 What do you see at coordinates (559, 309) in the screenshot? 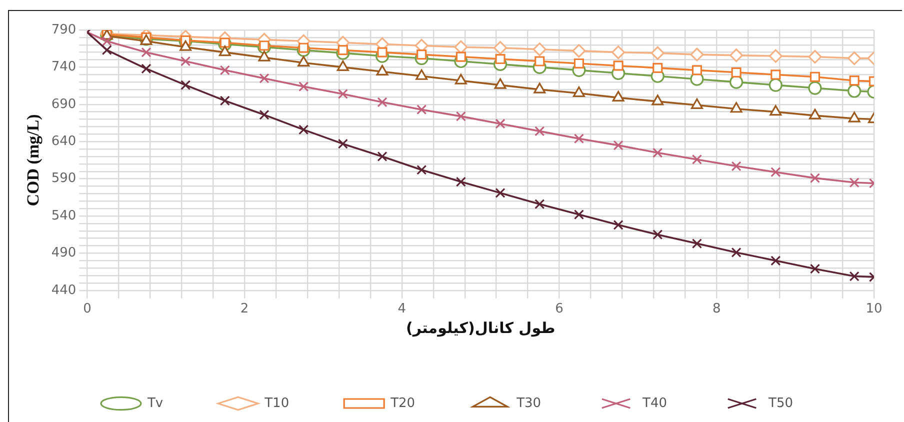
I see `x-tick-label: 6` at bounding box center [559, 309].